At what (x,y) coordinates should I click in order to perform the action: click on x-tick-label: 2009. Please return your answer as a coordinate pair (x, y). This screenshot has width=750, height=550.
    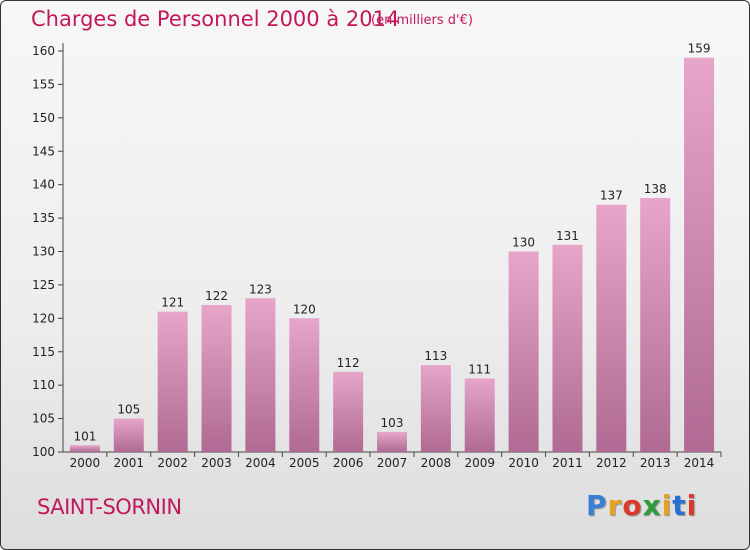
    Looking at the image, I should click on (479, 463).